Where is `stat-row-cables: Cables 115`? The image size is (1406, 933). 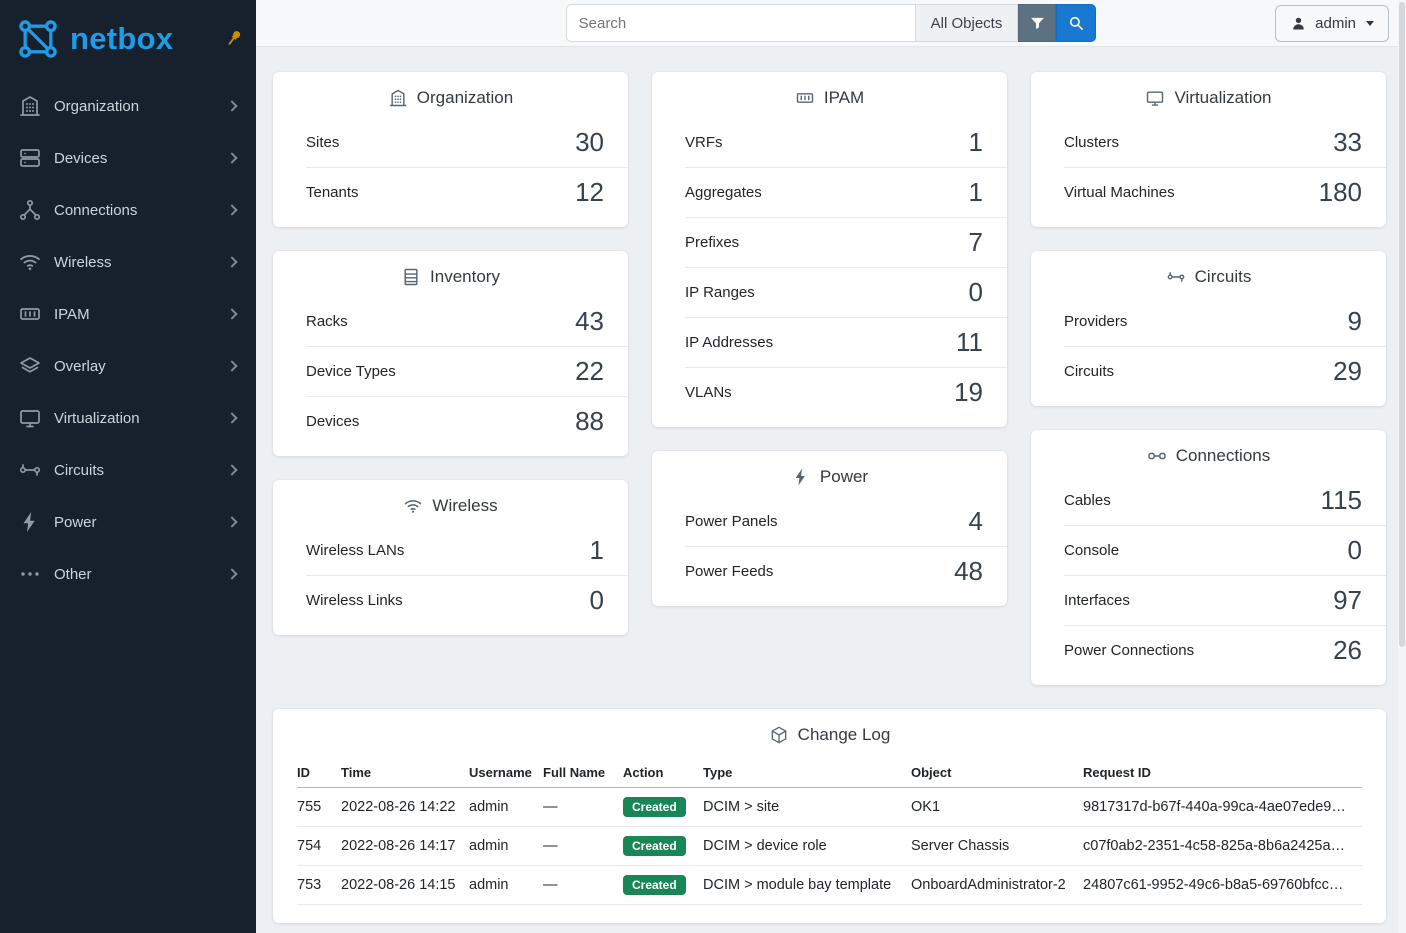 stat-row-cables: Cables 115 is located at coordinates (1213, 499).